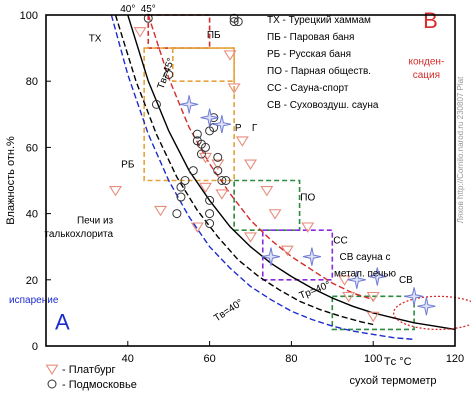 The image size is (471, 400). What do you see at coordinates (426, 62) in the screenshot?
I see `annotation: конден-` at bounding box center [426, 62].